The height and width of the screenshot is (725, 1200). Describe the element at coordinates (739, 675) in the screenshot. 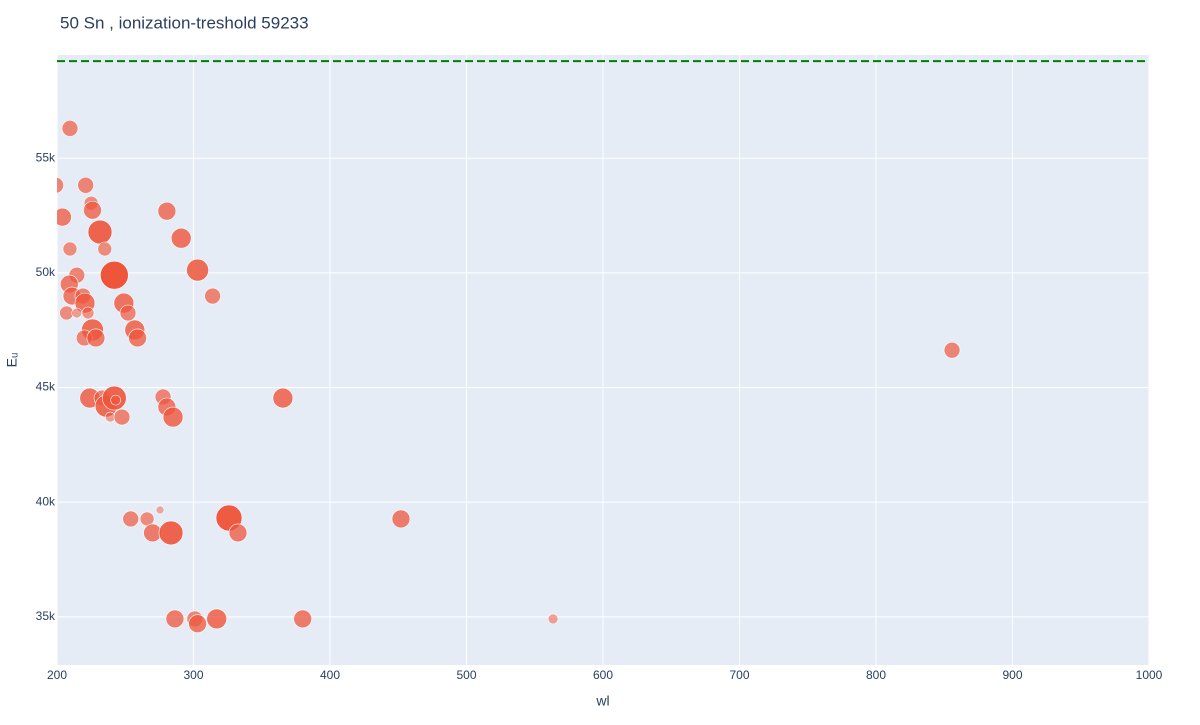

I see `x-tick-label: 700` at that location.